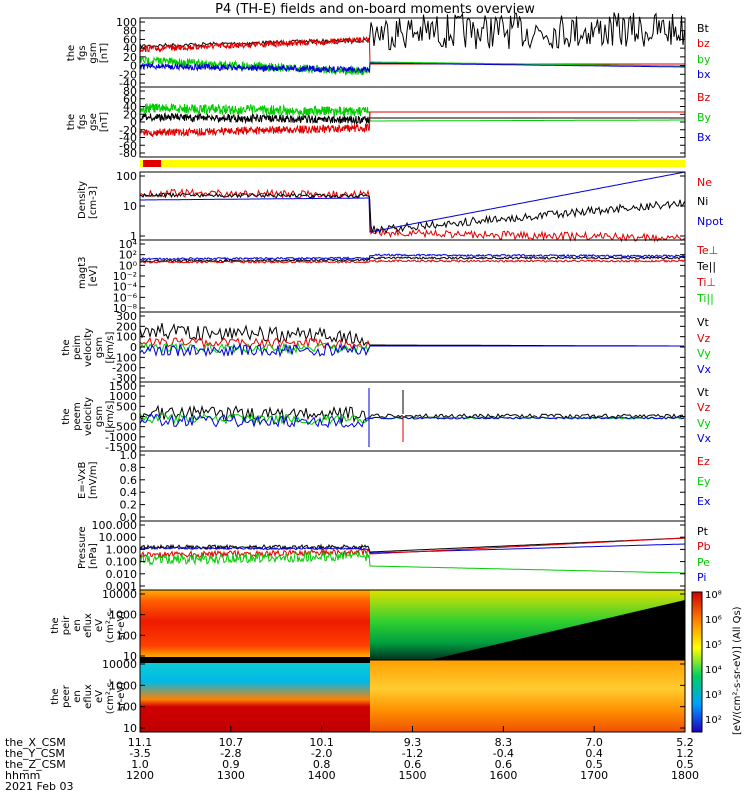 This screenshot has height=800, width=750. What do you see at coordinates (704, 501) in the screenshot?
I see `legend-efield-2: Ex` at bounding box center [704, 501].